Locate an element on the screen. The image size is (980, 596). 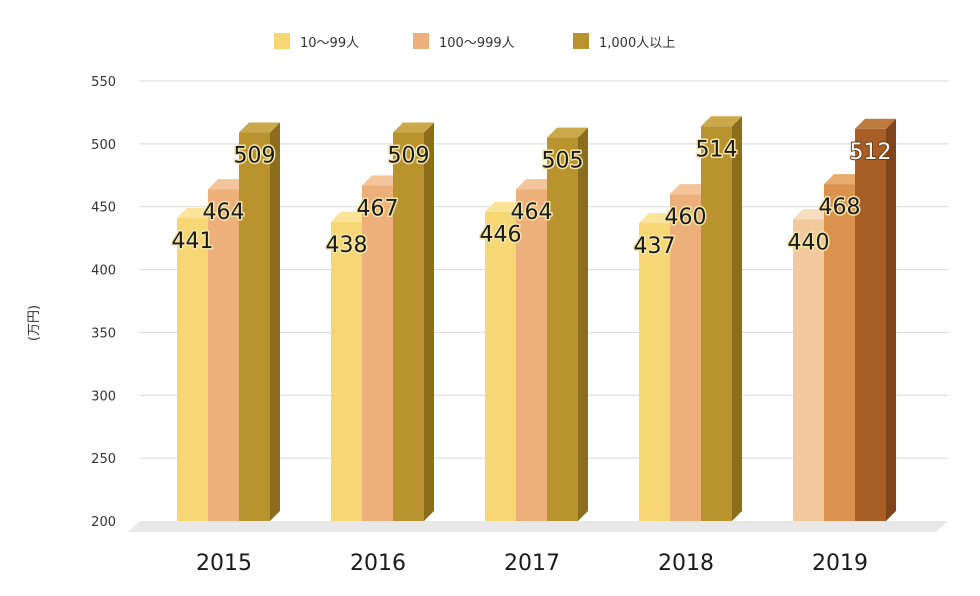
y-axis-ticks: 200 250 300 350 400 450 500 550 is located at coordinates (103, 302).